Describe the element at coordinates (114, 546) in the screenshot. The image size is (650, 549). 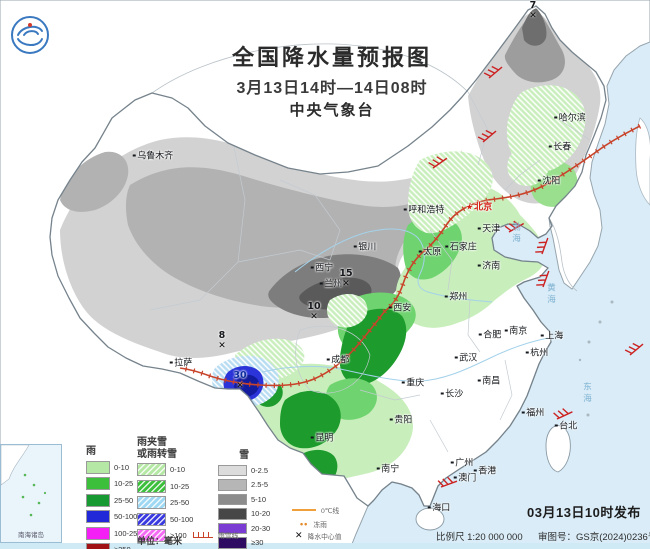
I see `legend-row: ≥250` at that location.